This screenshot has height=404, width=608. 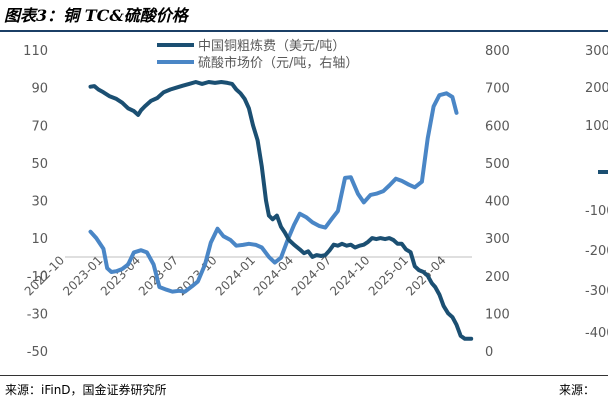 What do you see at coordinates (497, 89) in the screenshot?
I see `y2-axis-tick-label: 700` at bounding box center [497, 89].